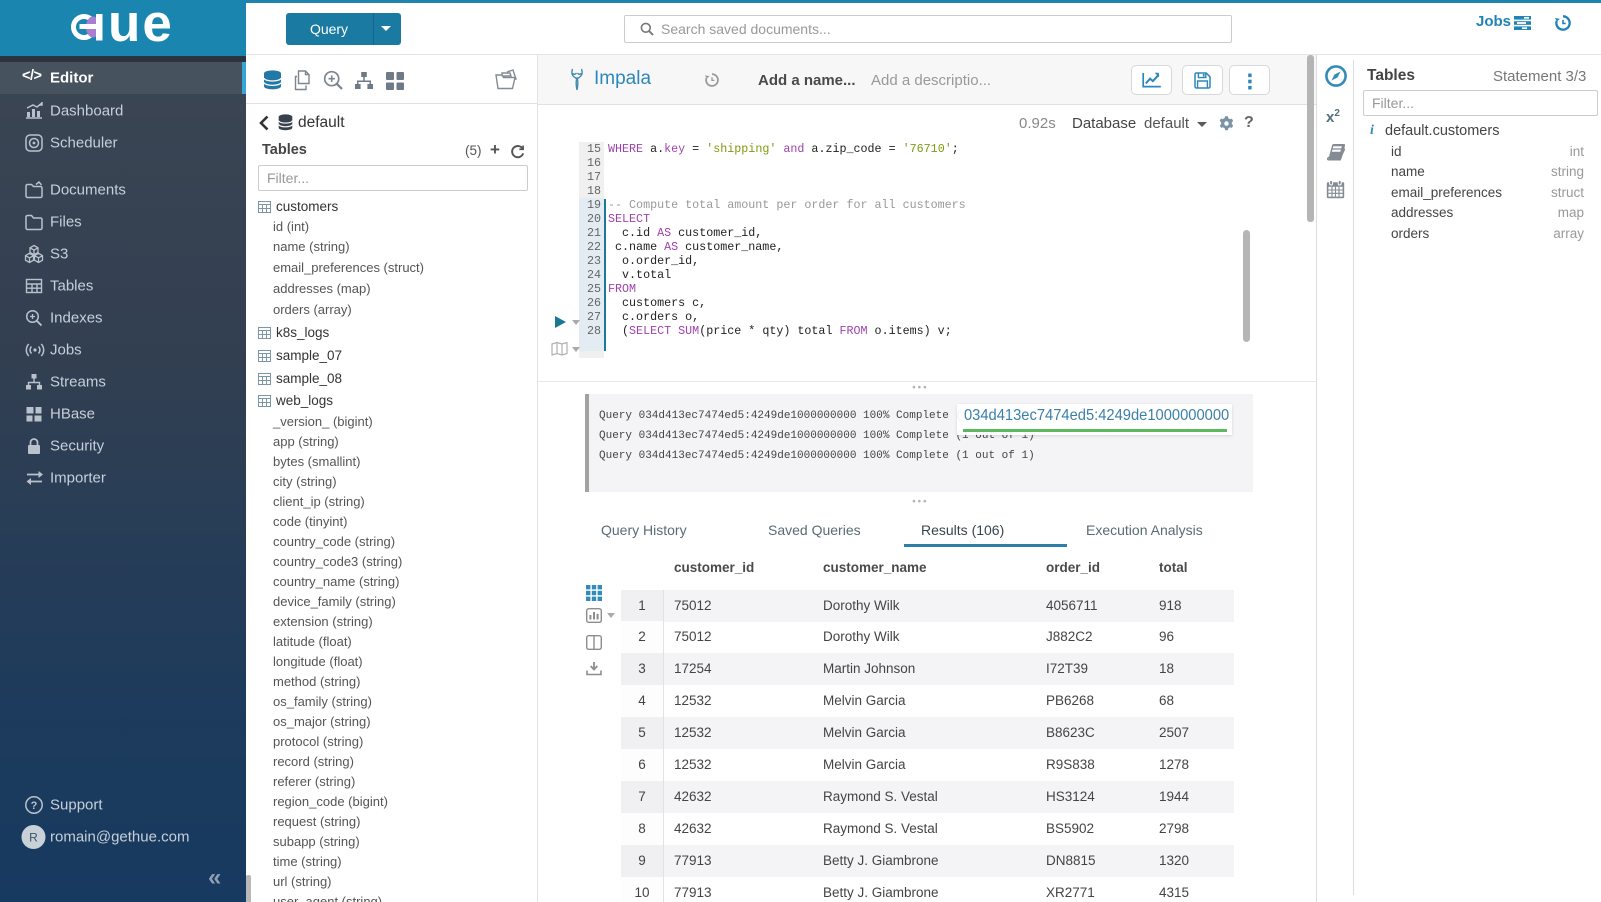  I want to click on svg-text: R, so click(33, 838).